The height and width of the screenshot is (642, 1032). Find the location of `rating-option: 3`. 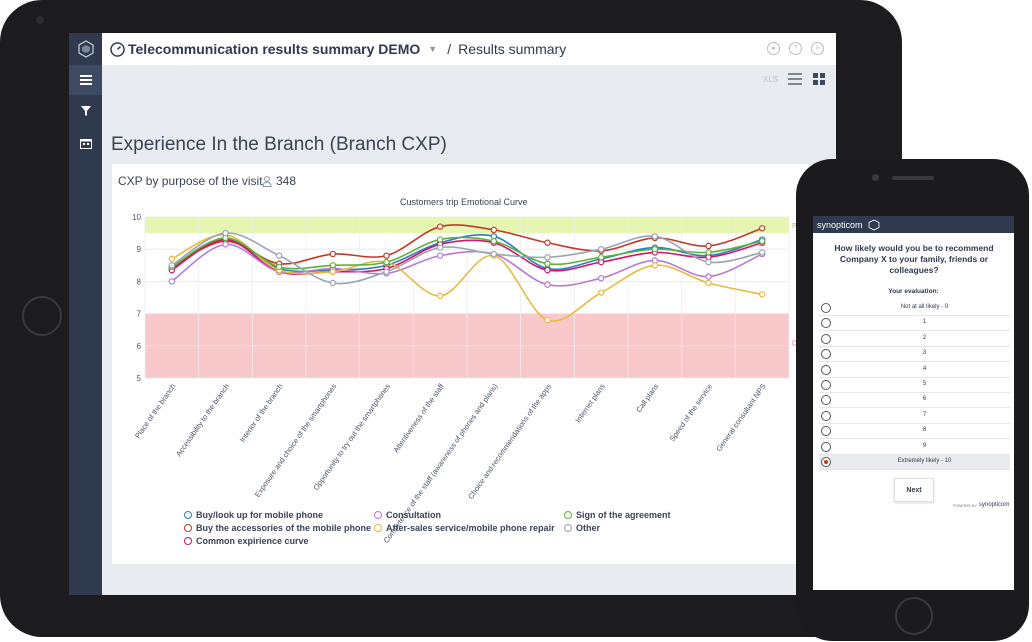

rating-option: 3 is located at coordinates (914, 355).